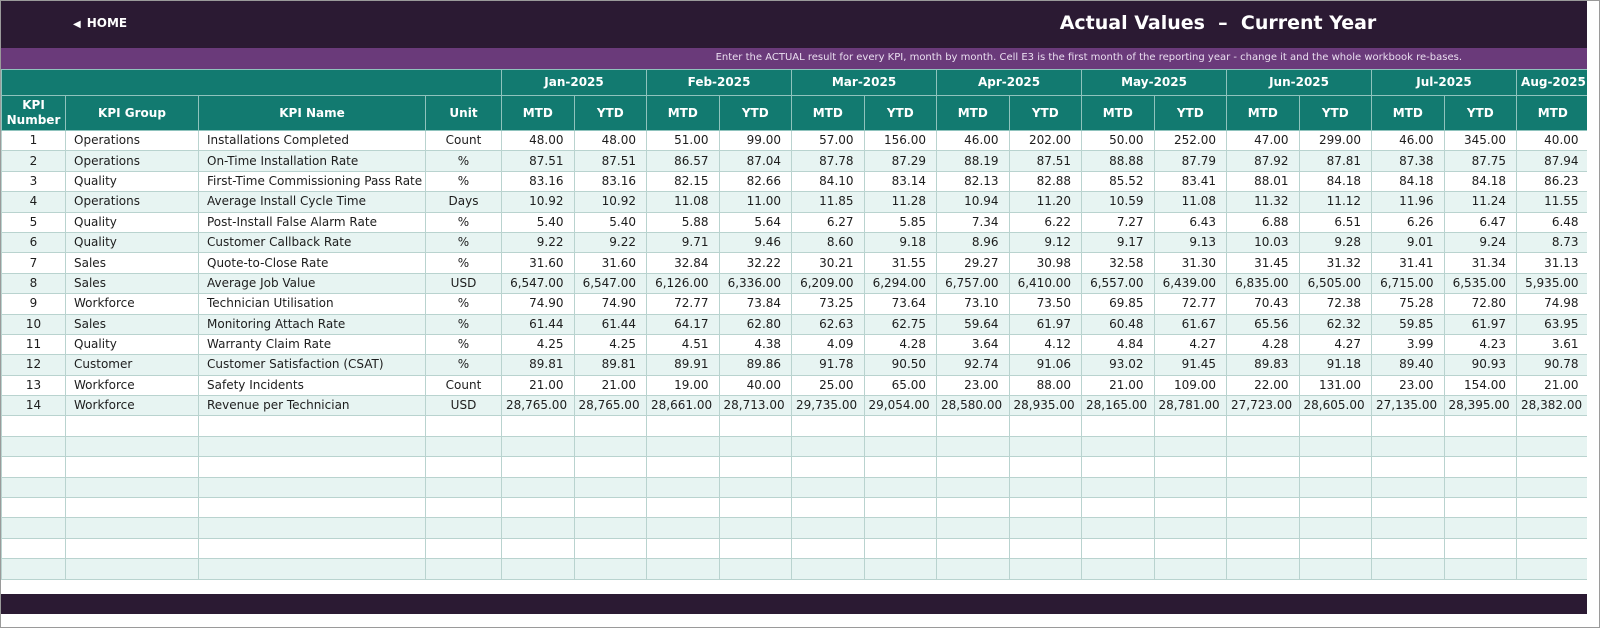  Describe the element at coordinates (1480, 263) in the screenshot. I see `value-cell: 31.34` at that location.